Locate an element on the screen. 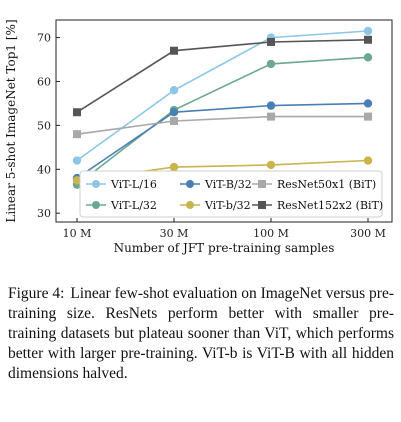  x-tick-label: 10 M is located at coordinates (77, 233).